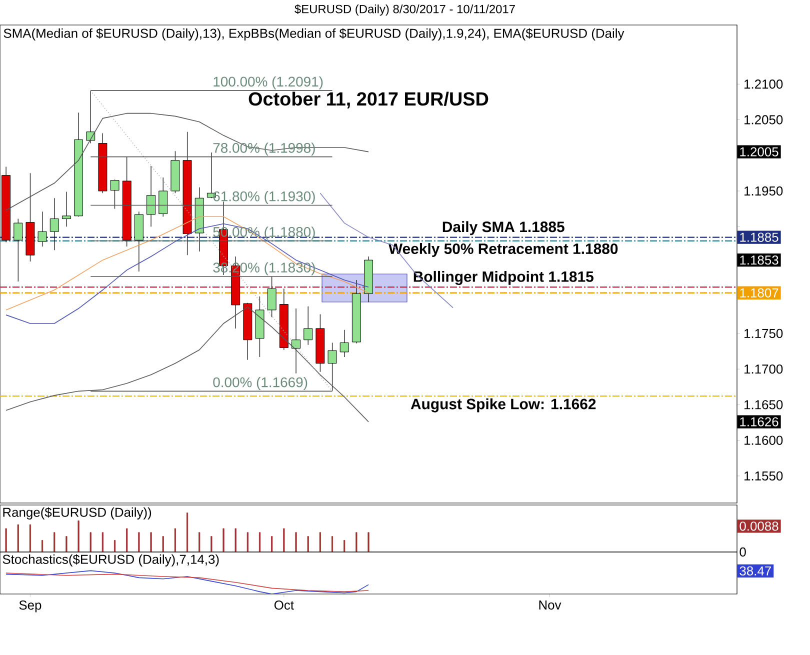 Image resolution: width=810 pixels, height=655 pixels. Describe the element at coordinates (759, 151) in the screenshot. I see `annotation: 1.2005` at that location.